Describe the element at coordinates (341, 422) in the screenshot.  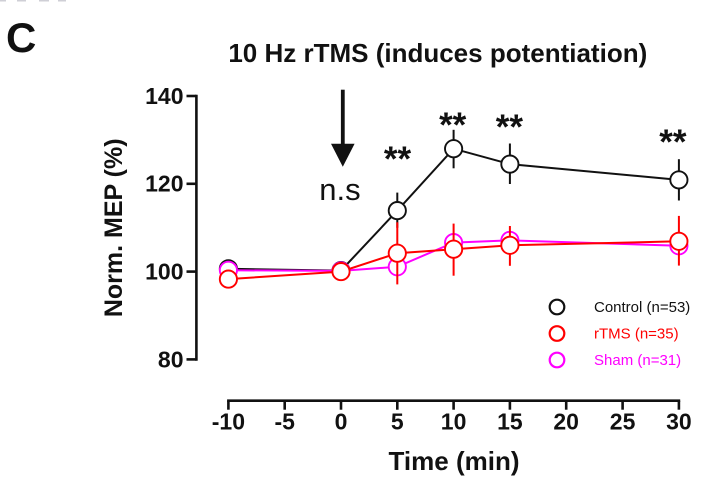
I see `svg-text: 0` at that location.